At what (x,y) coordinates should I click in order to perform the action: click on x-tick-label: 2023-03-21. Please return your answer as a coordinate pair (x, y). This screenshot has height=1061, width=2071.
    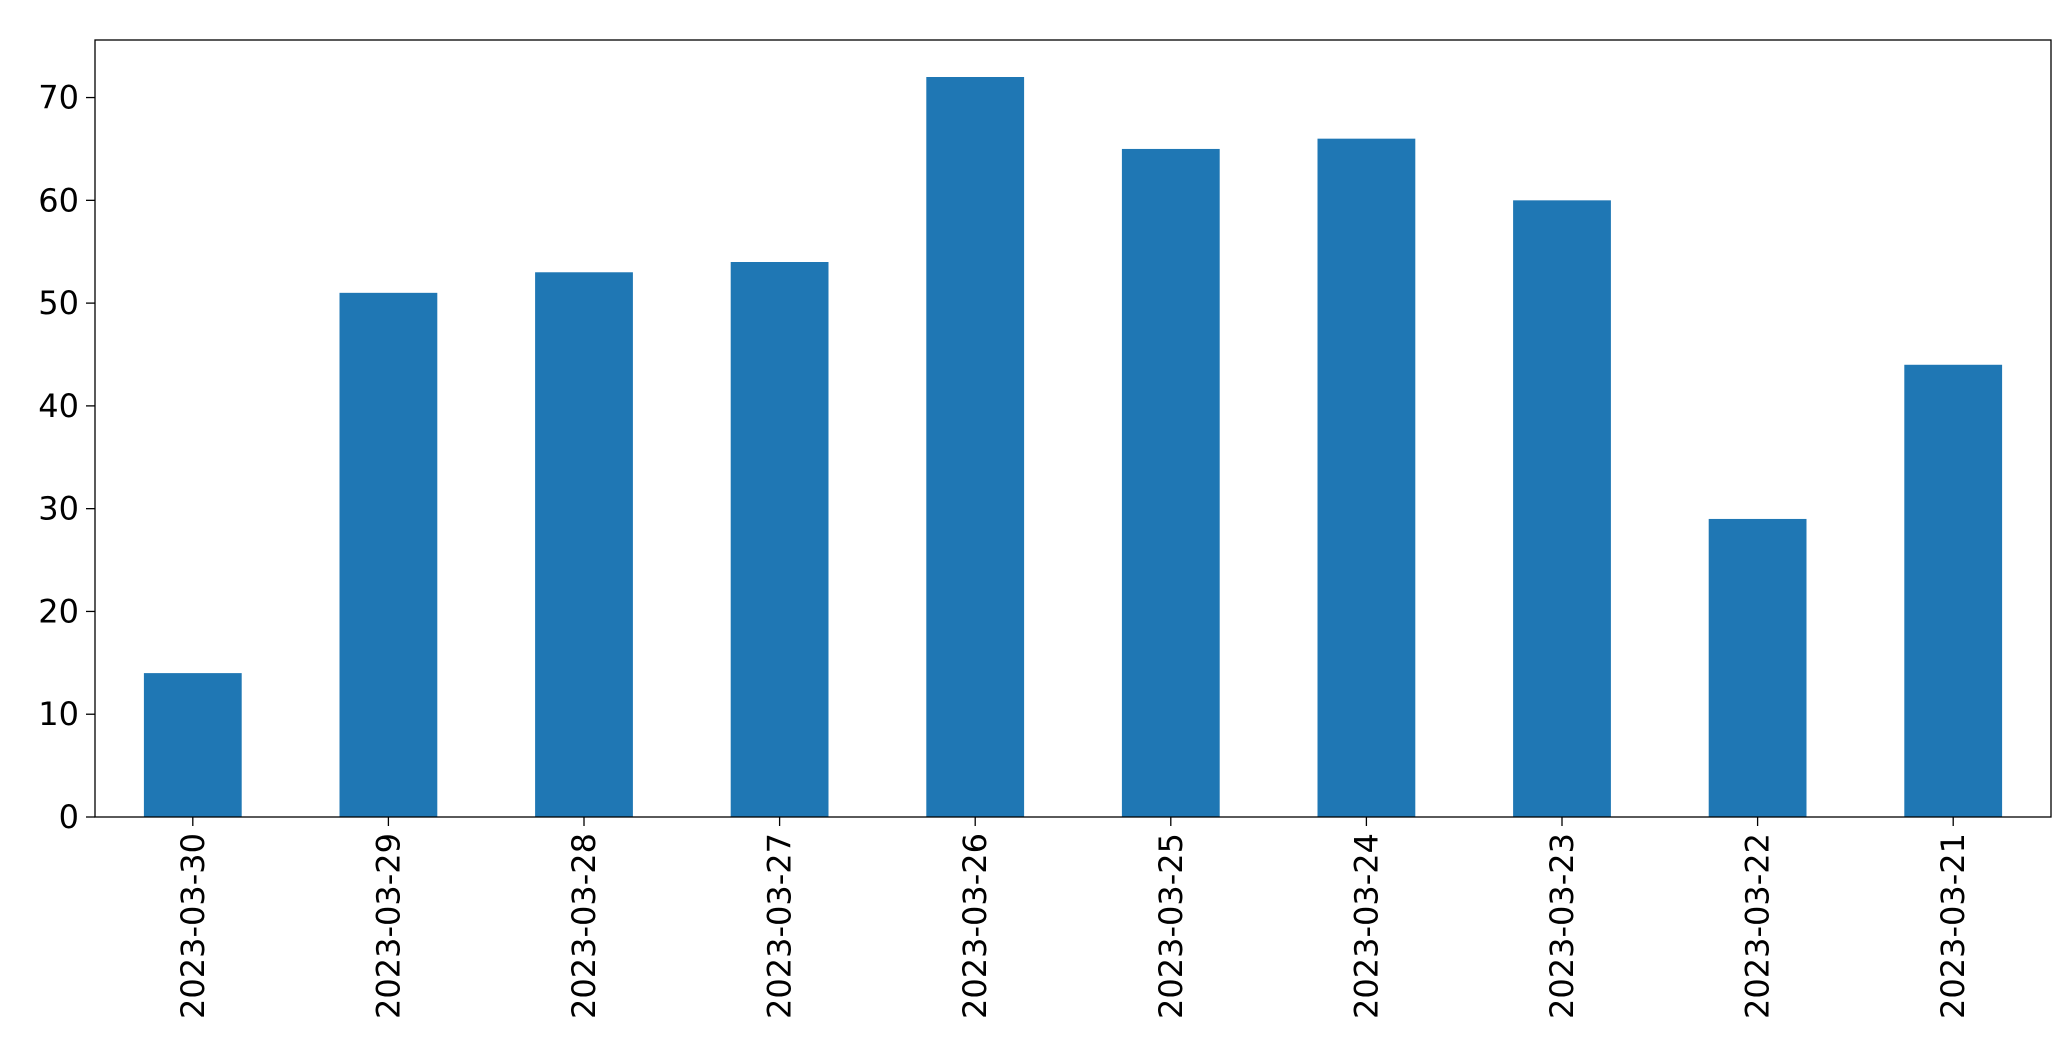
    Looking at the image, I should click on (1953, 926).